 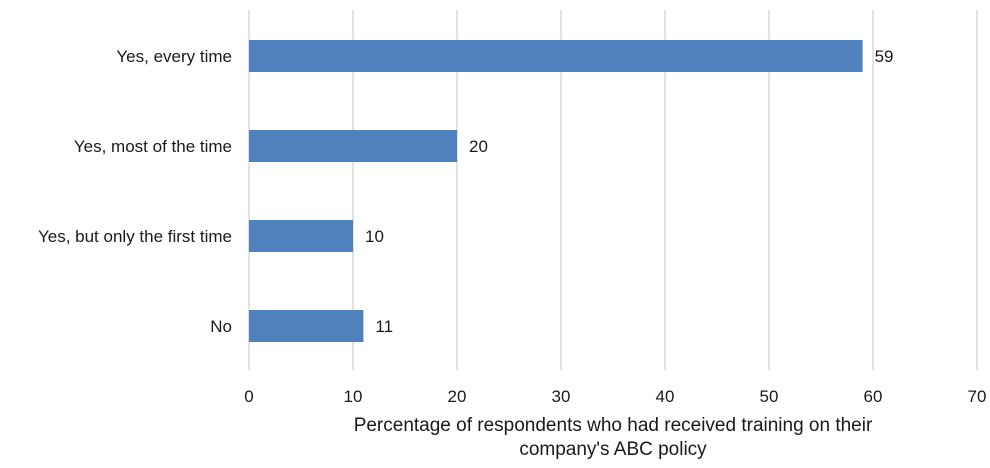 I want to click on x-tick-label-30: 30, so click(x=561, y=396).